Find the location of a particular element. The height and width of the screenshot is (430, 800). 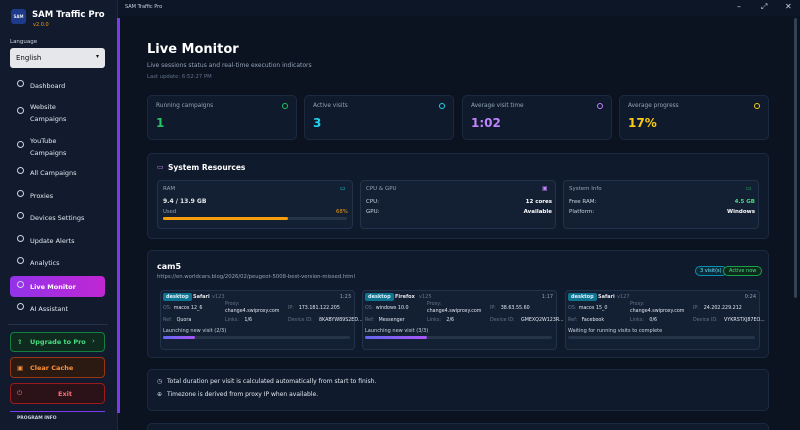

window-title: SAM Traffic Pro is located at coordinates (144, 7).